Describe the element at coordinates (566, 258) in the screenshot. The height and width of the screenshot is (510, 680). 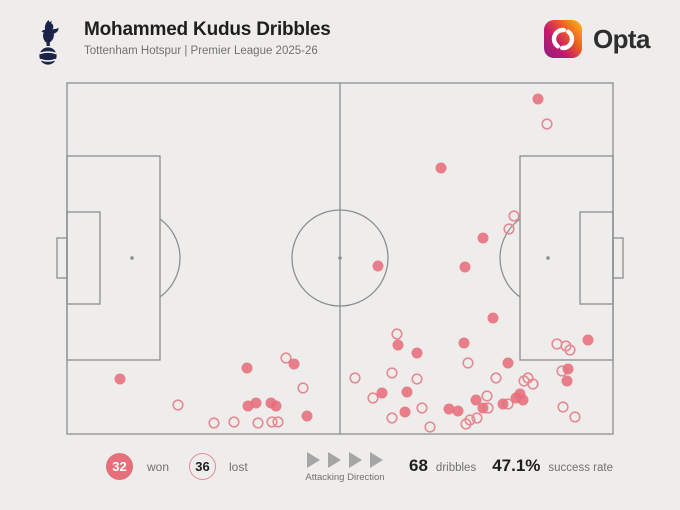
I see `right-penalty-area` at that location.